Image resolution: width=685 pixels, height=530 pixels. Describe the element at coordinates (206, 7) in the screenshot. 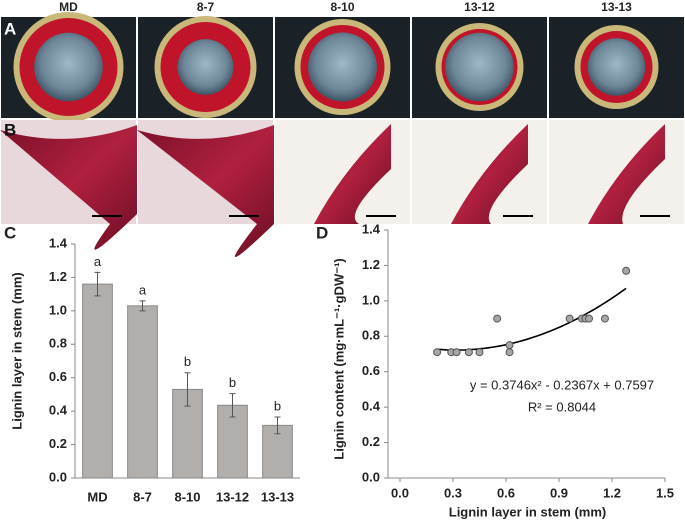

I see `column-label: 8-7` at that location.